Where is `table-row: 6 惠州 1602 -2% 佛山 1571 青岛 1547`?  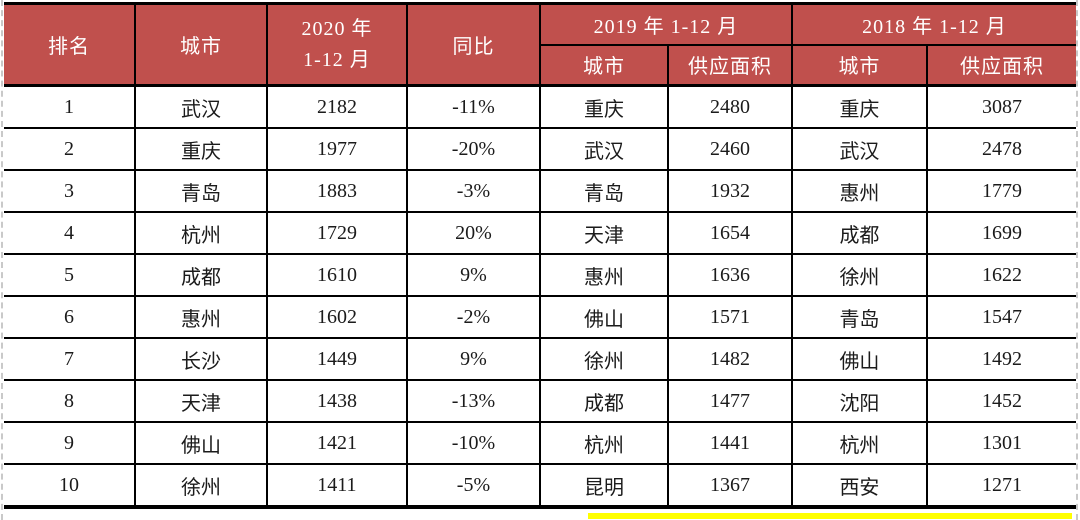 table-row: 6 惠州 1602 -2% 佛山 1571 青岛 1547 is located at coordinates (540, 317).